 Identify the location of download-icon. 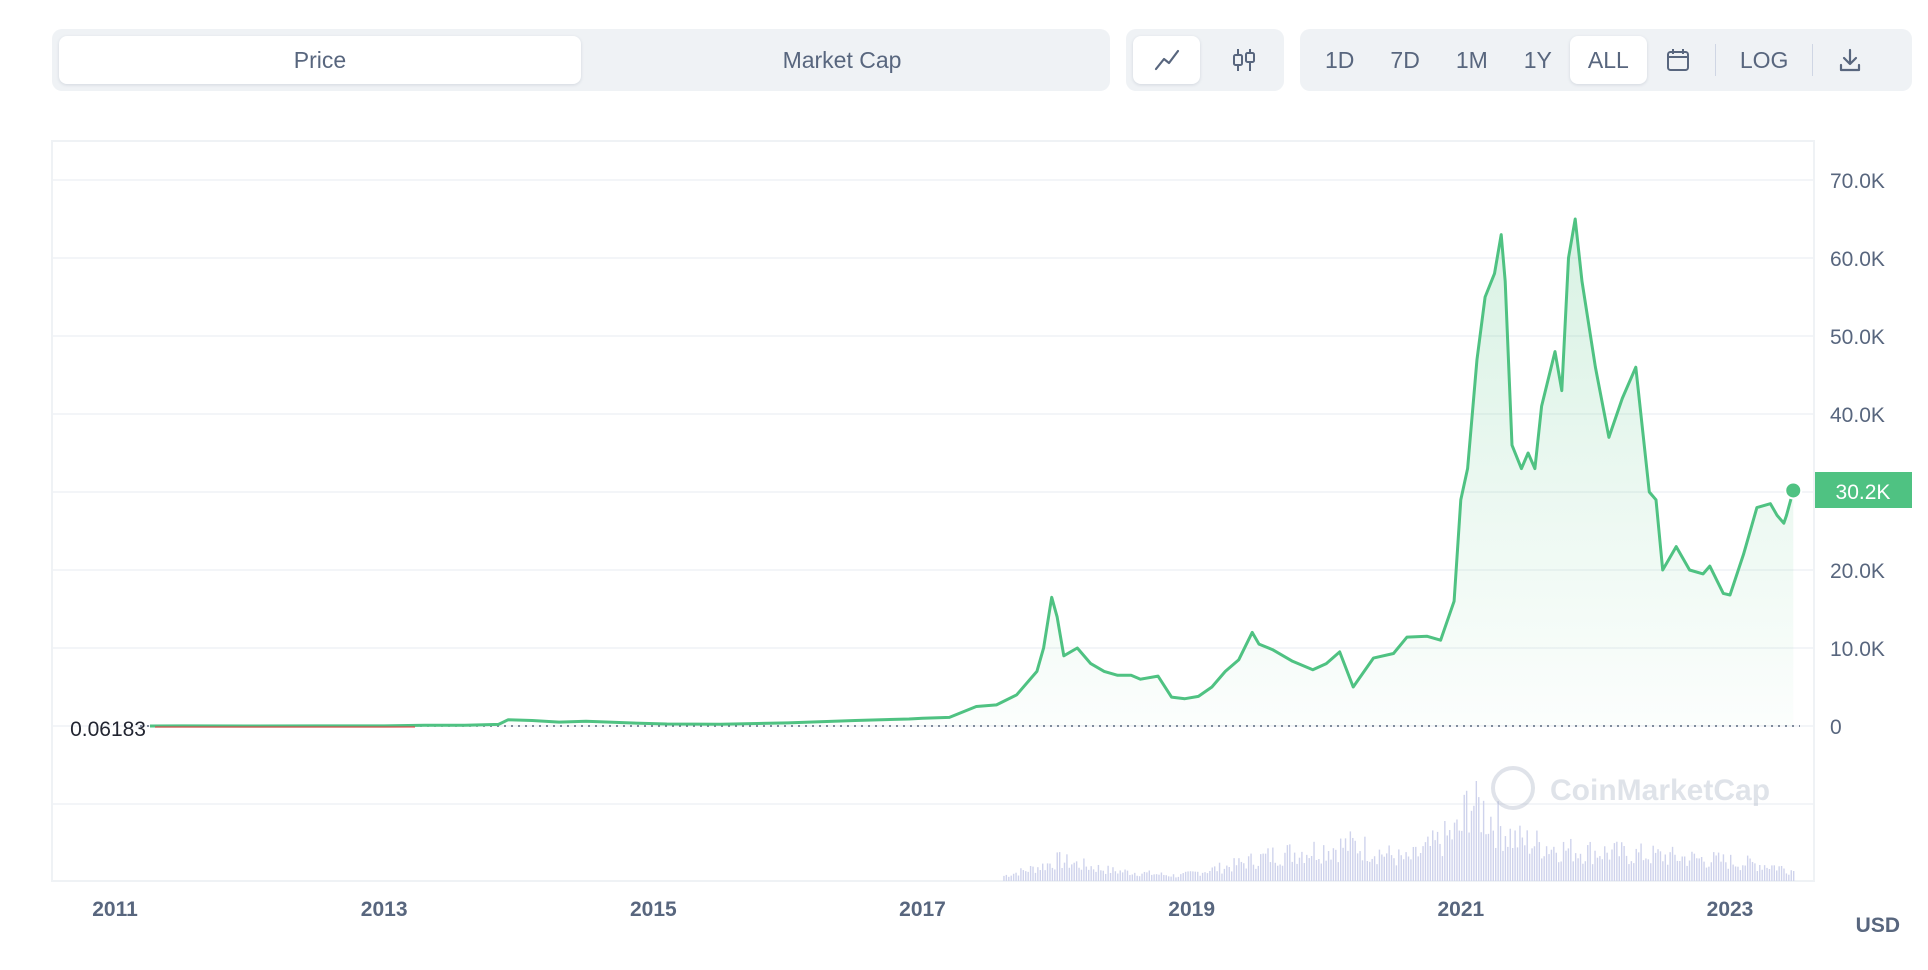
(1850, 60).